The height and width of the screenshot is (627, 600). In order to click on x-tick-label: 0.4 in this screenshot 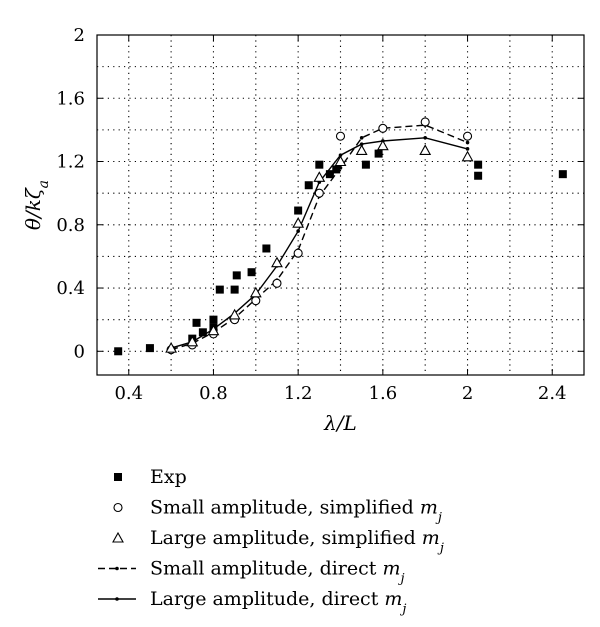, I will do `click(128, 393)`.